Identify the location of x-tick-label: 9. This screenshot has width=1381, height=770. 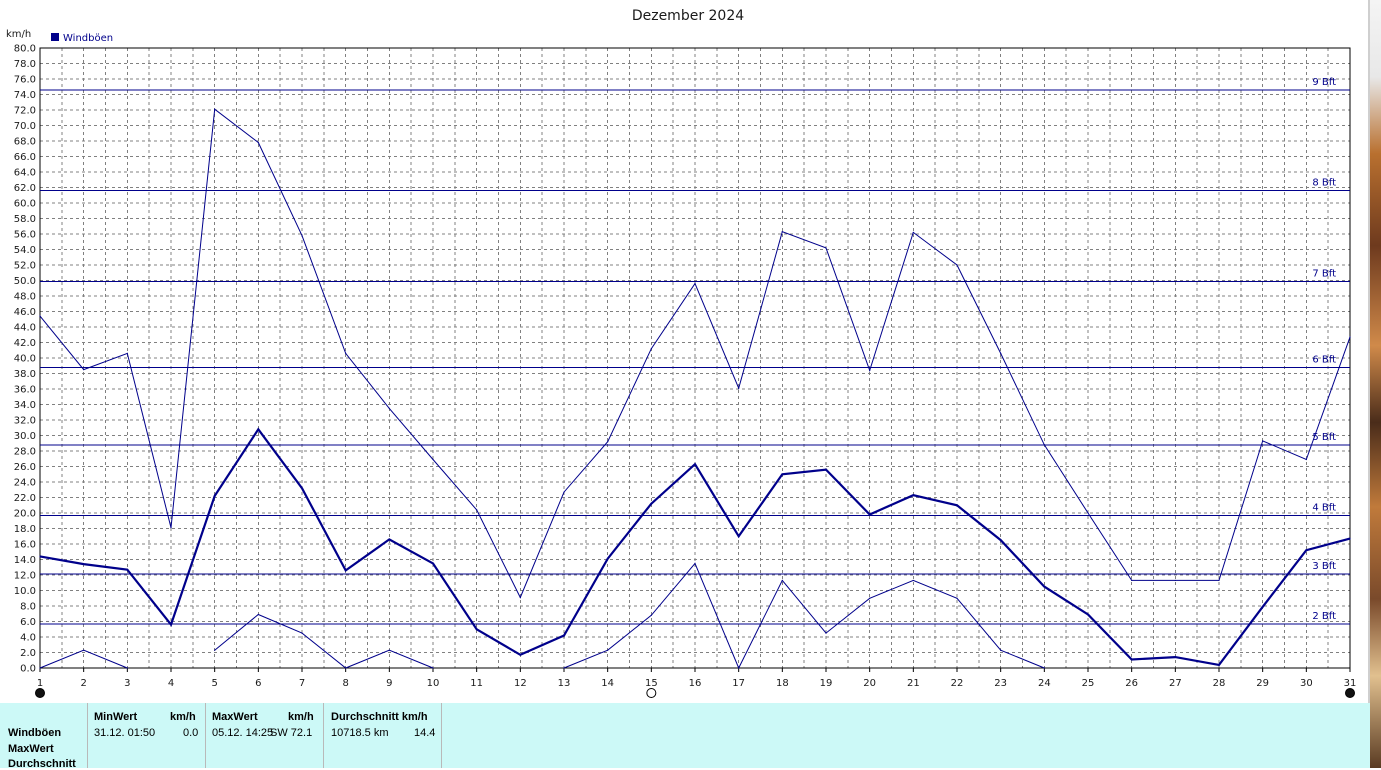
(389, 683).